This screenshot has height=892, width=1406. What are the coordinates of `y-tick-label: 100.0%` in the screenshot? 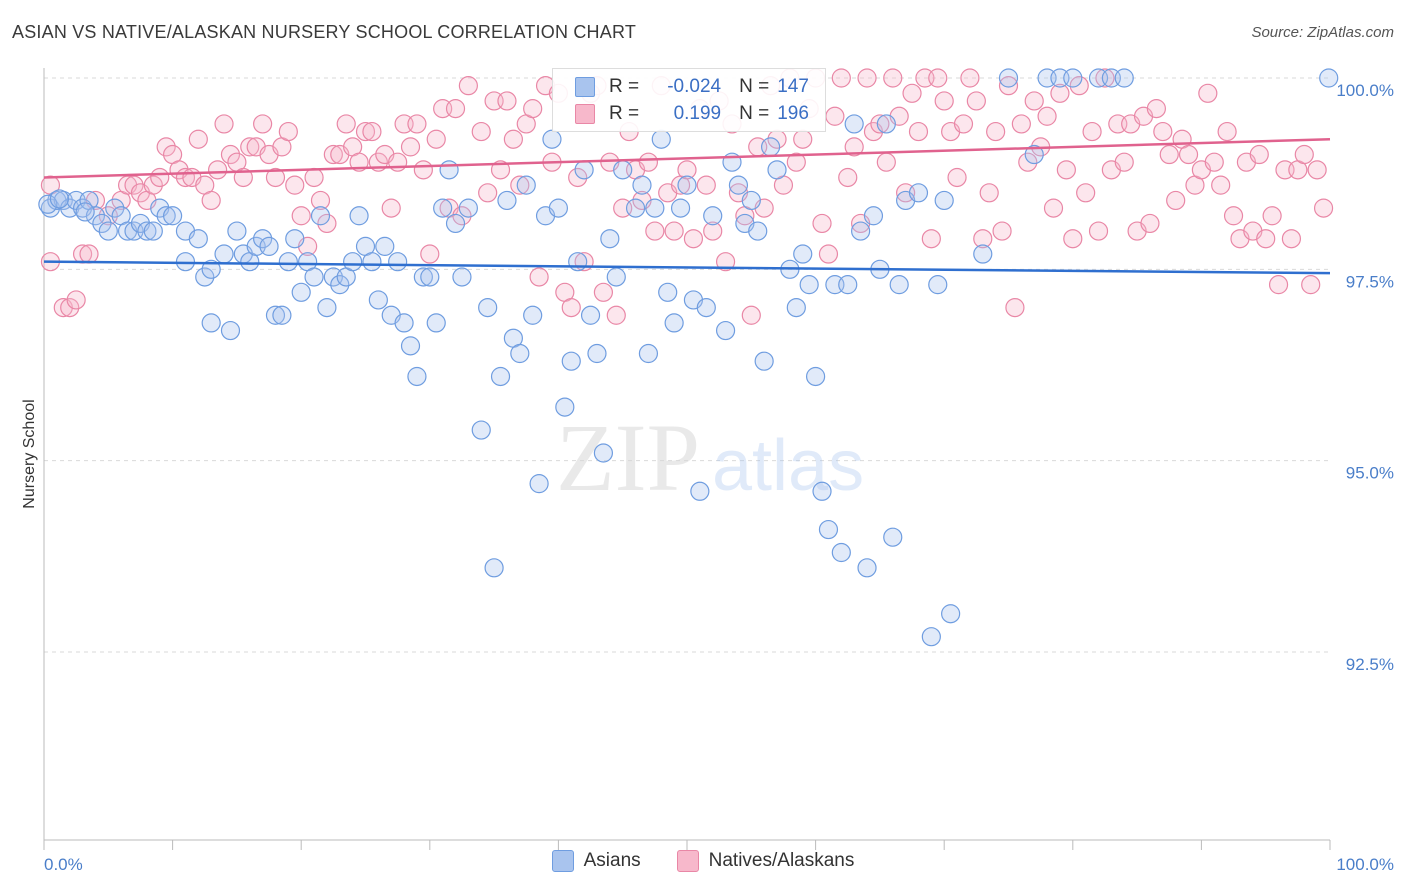 It's located at (1365, 90).